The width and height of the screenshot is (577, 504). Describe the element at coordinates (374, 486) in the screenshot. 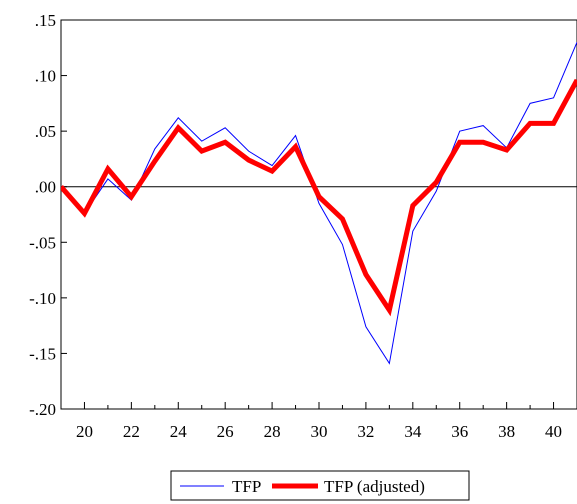

I see `legend-label-tfp-adjusted: TFP (adjusted)` at that location.